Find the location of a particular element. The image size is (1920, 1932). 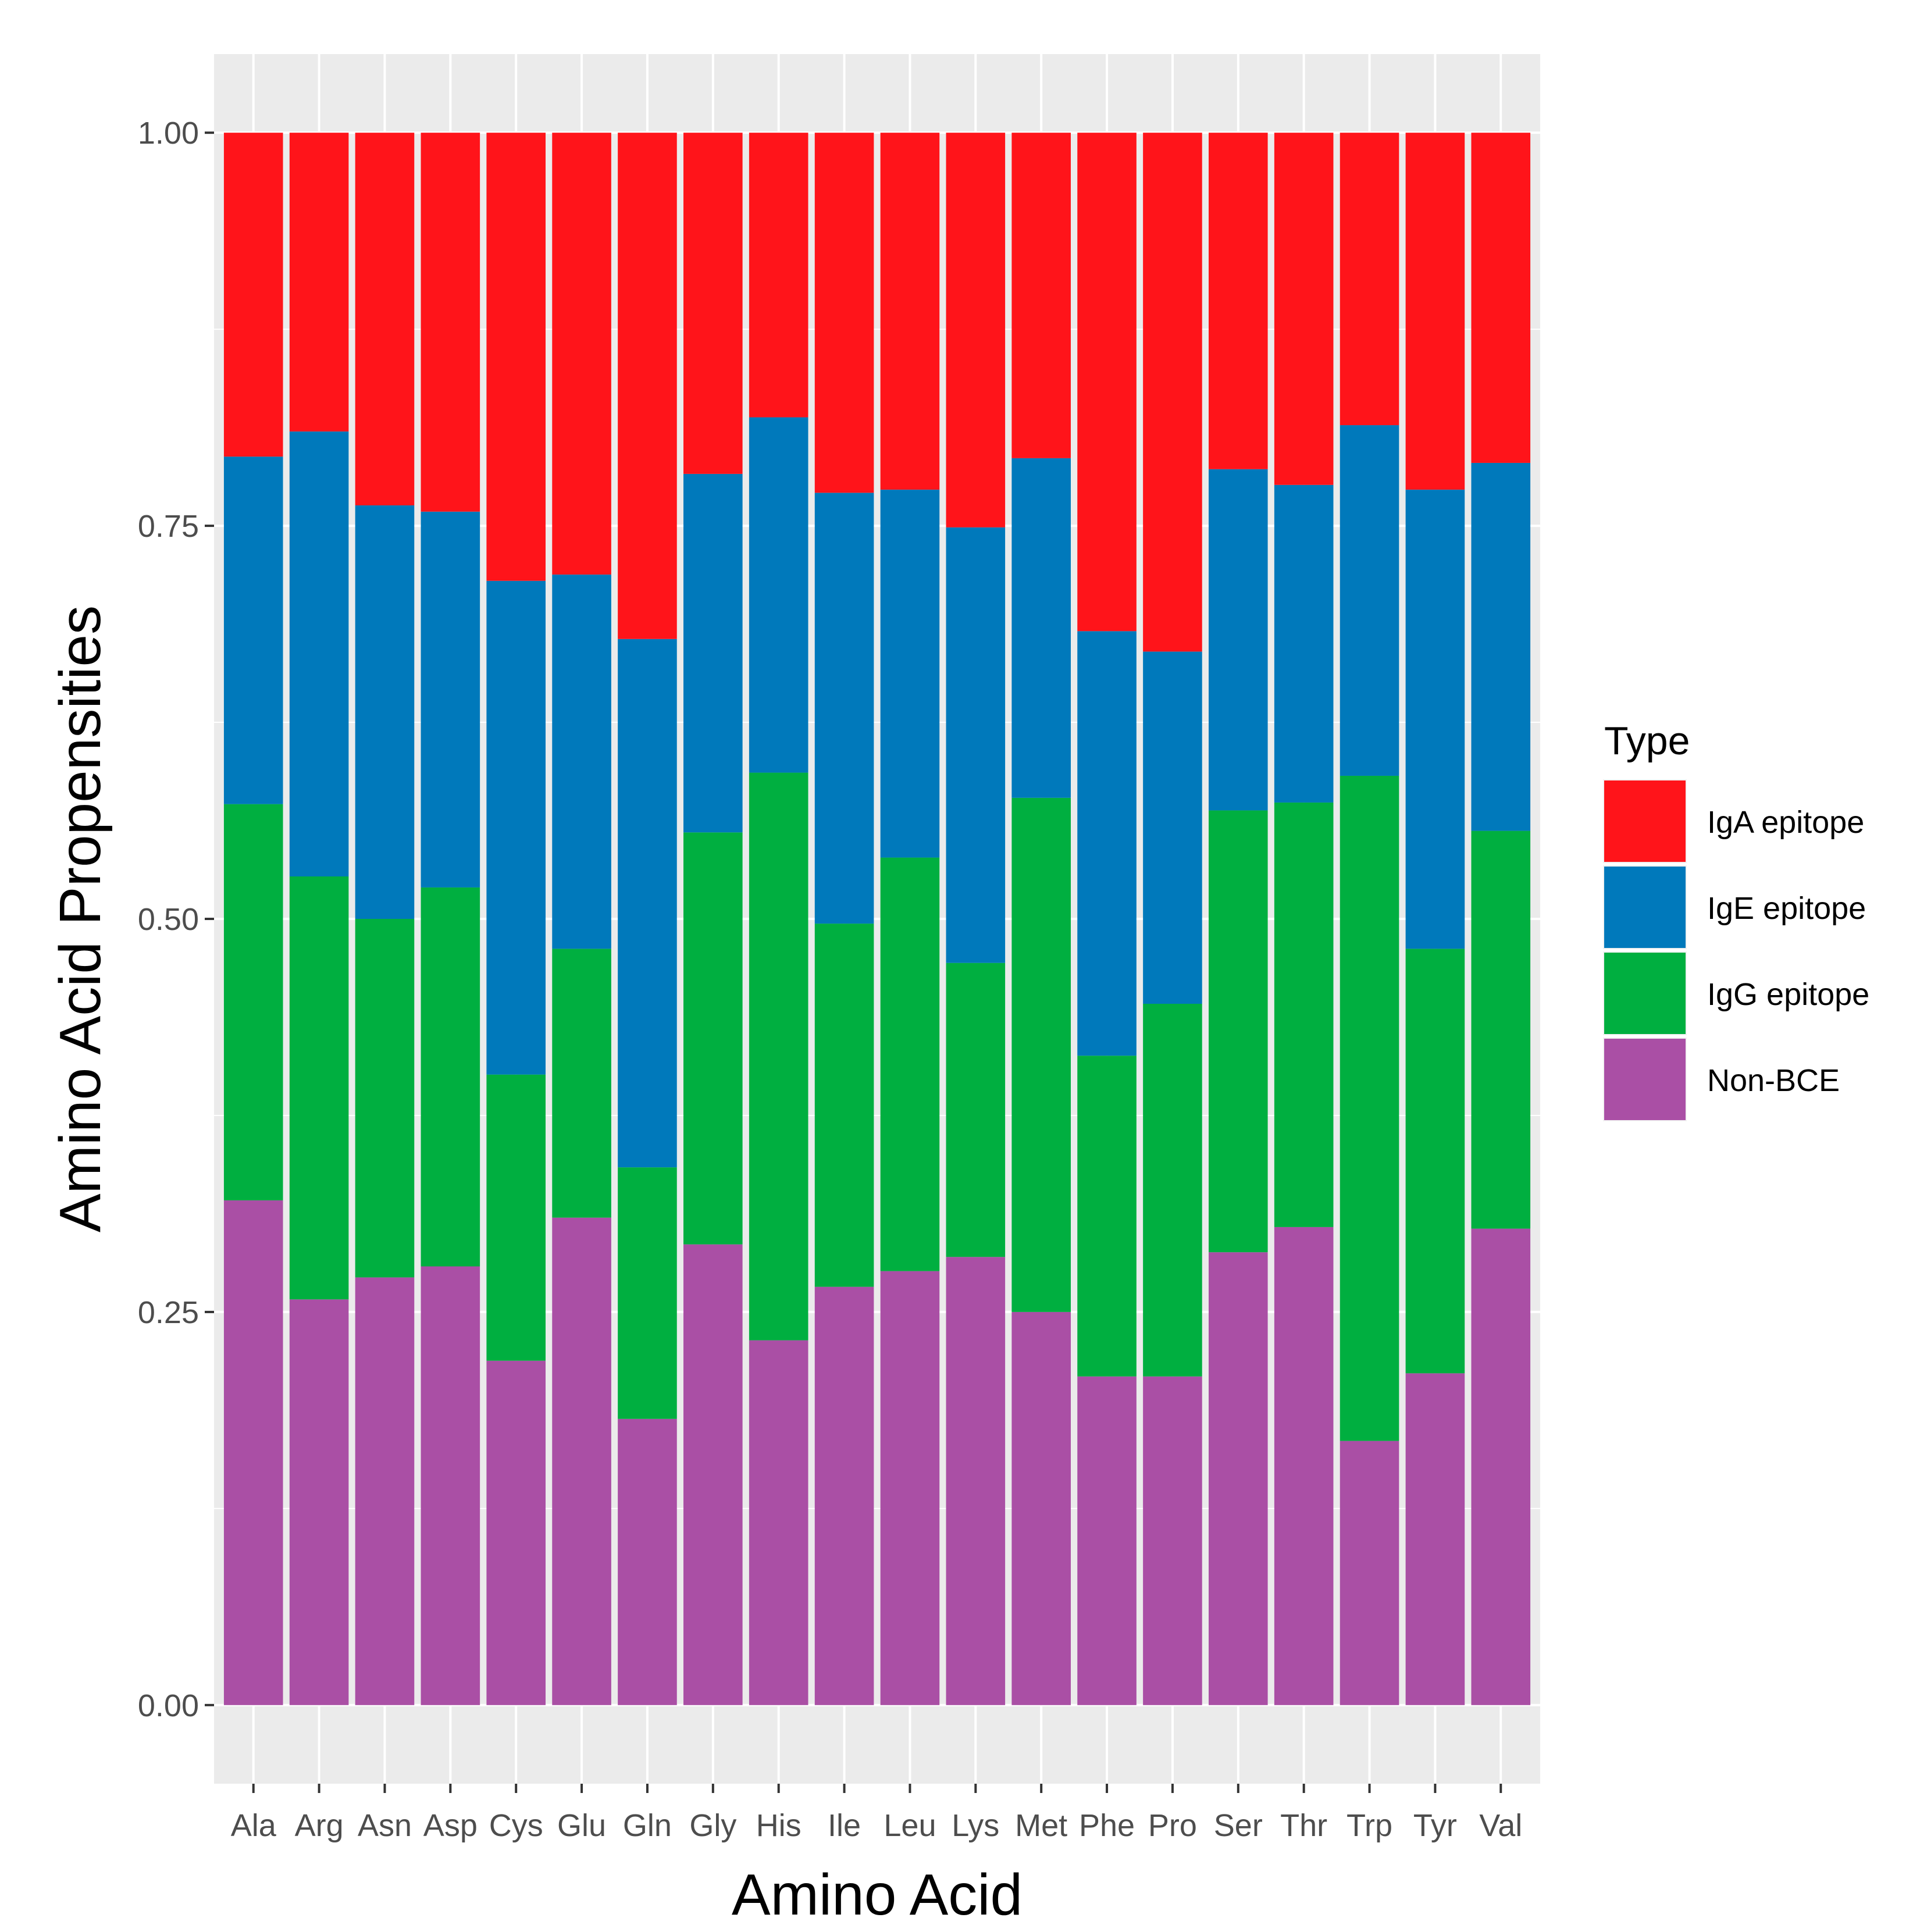

bar-tyr-iga-epitope is located at coordinates (1435, 311).